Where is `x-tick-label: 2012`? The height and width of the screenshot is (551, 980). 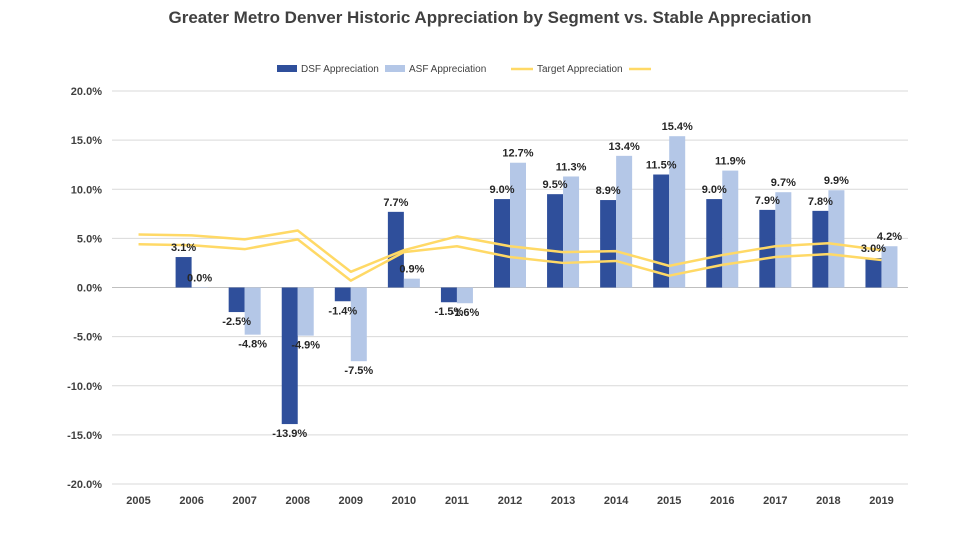
x-tick-label: 2012 is located at coordinates (510, 501).